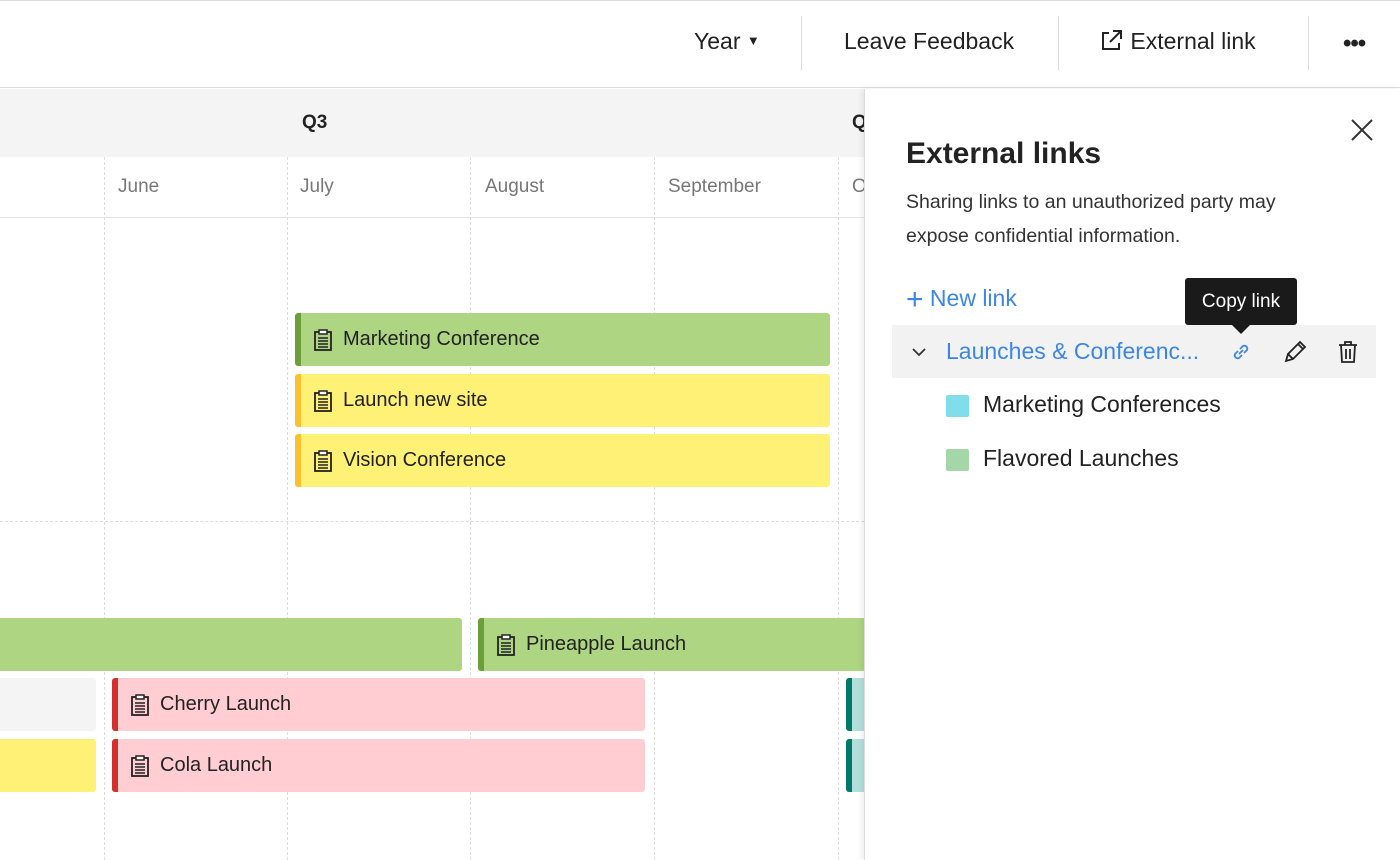  I want to click on external-link-button: External link, so click(1178, 41).